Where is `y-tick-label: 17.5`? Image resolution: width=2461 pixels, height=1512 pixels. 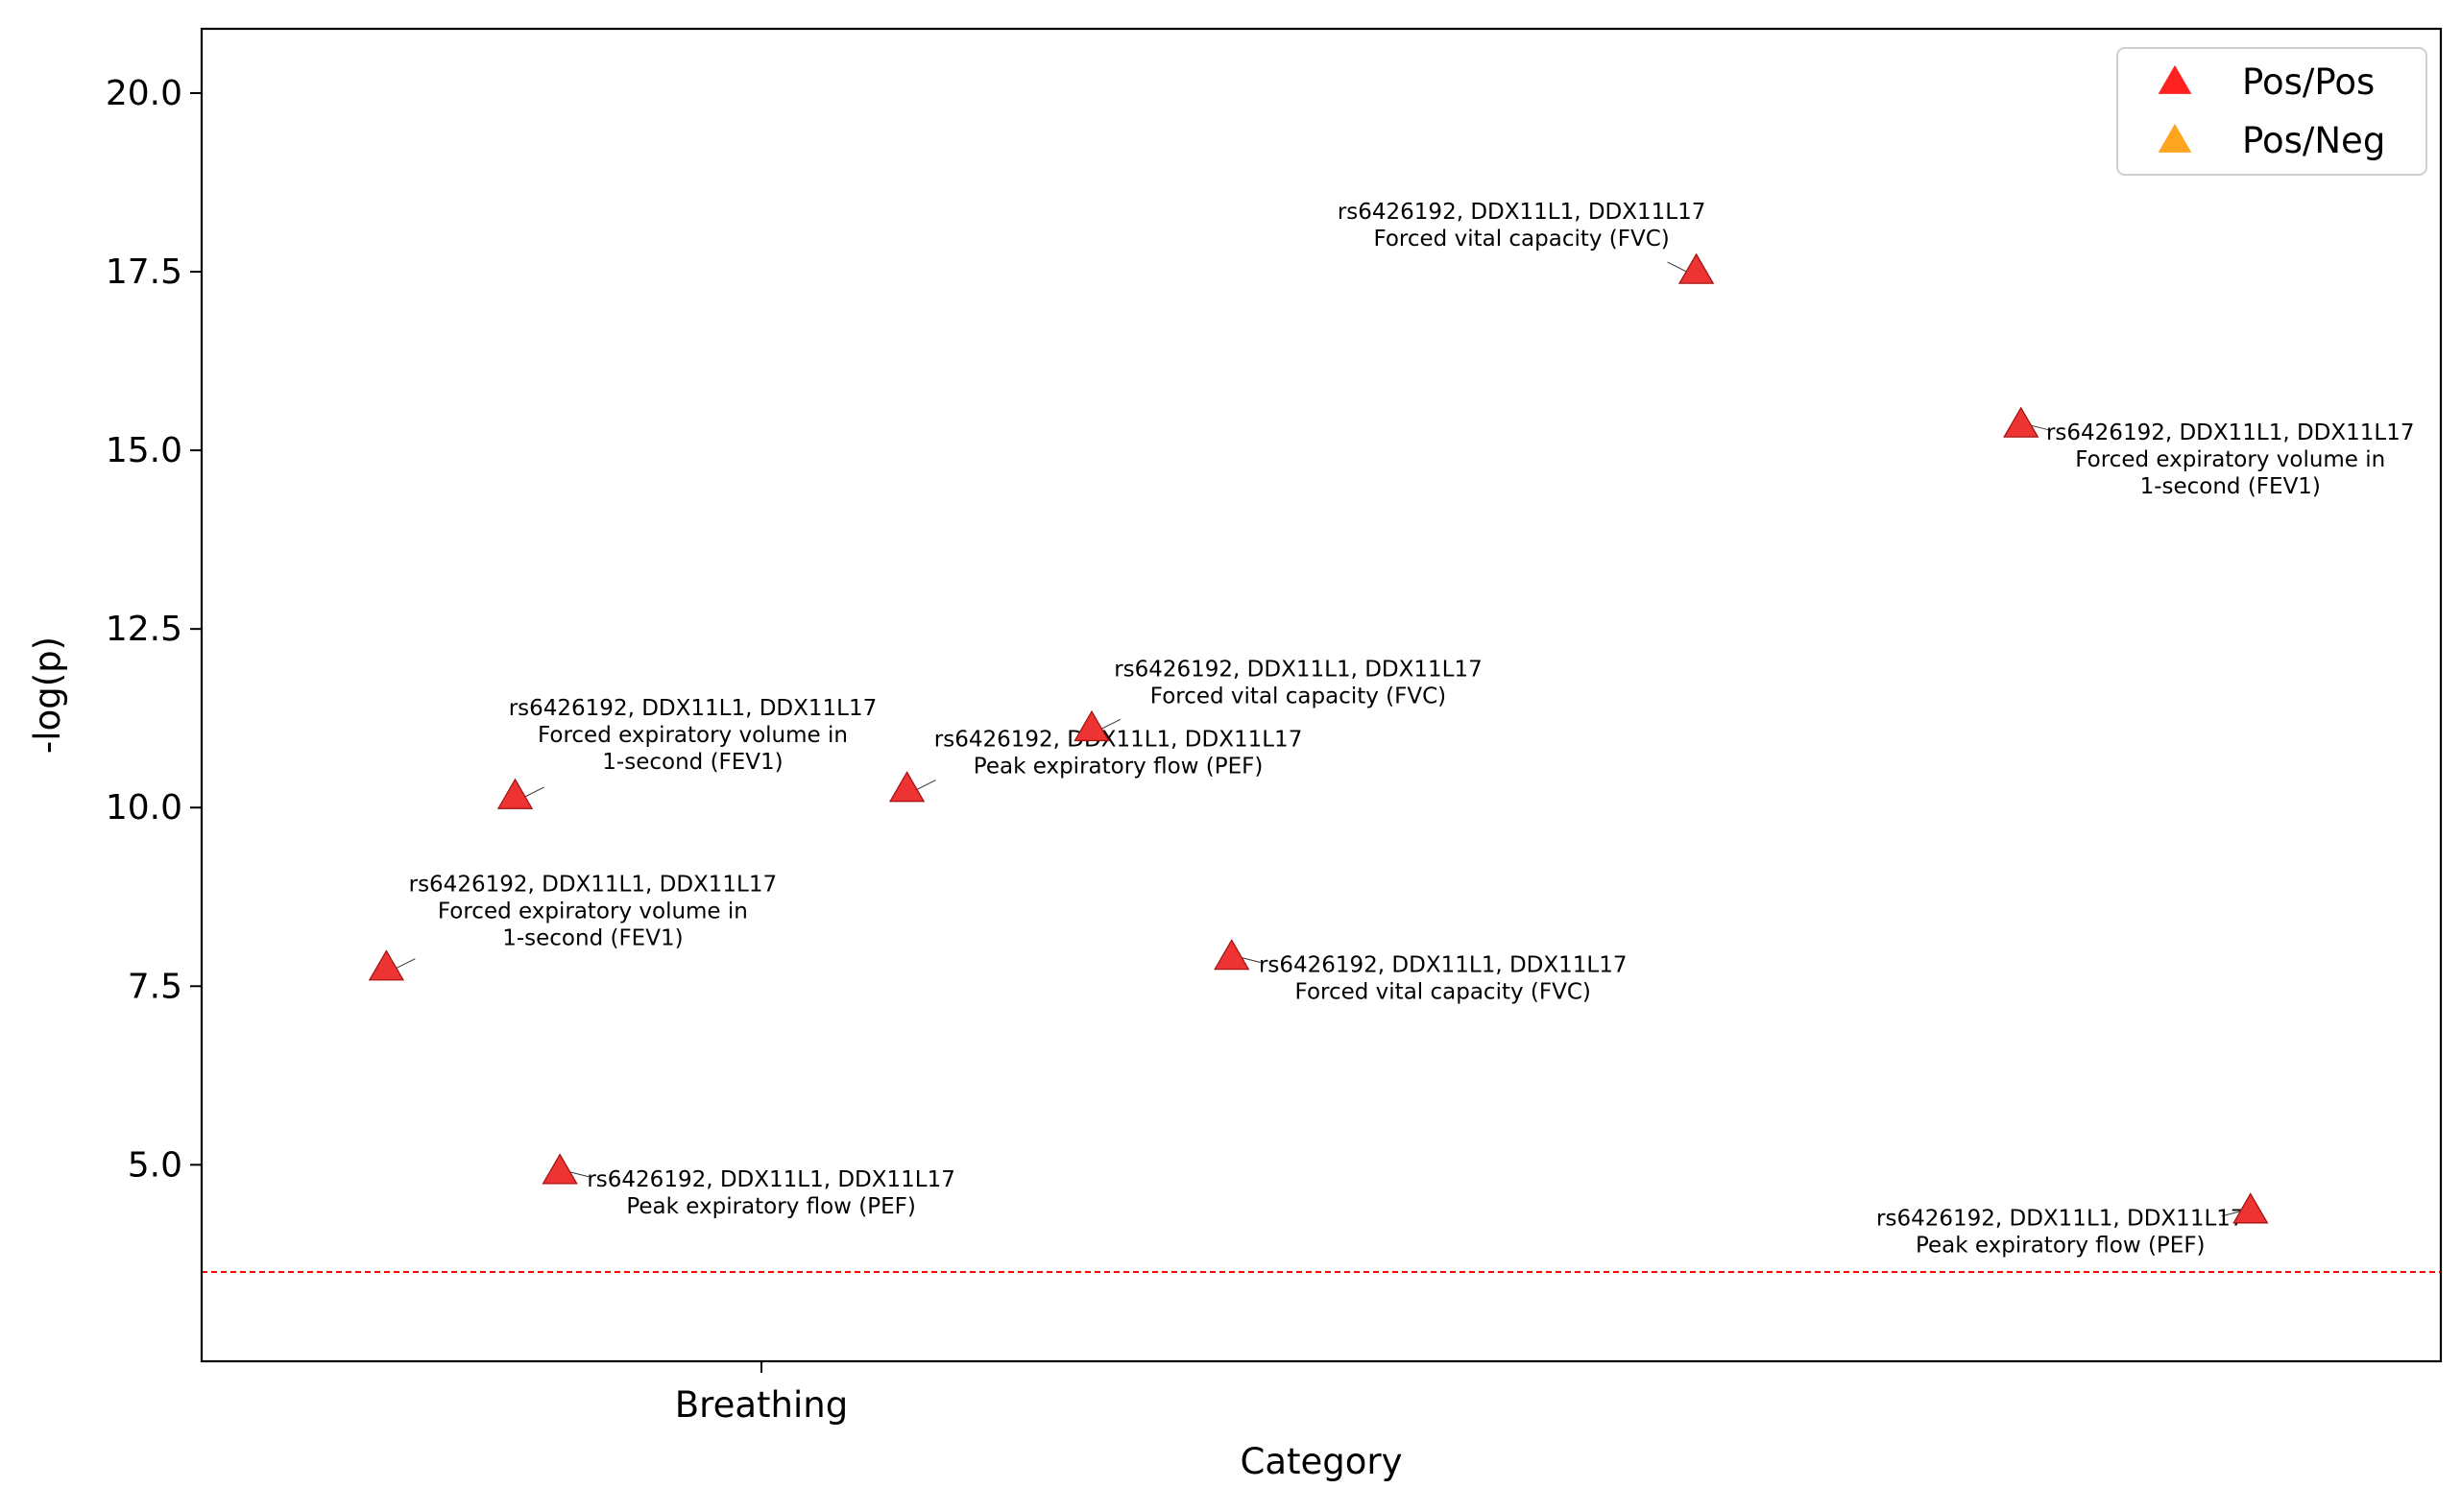 y-tick-label: 17.5 is located at coordinates (144, 272).